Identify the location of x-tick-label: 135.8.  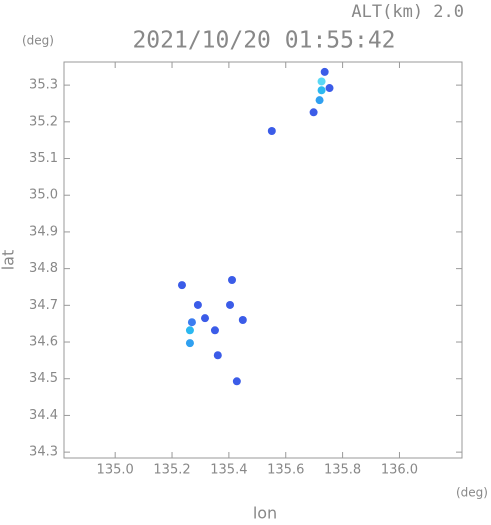
(342, 470).